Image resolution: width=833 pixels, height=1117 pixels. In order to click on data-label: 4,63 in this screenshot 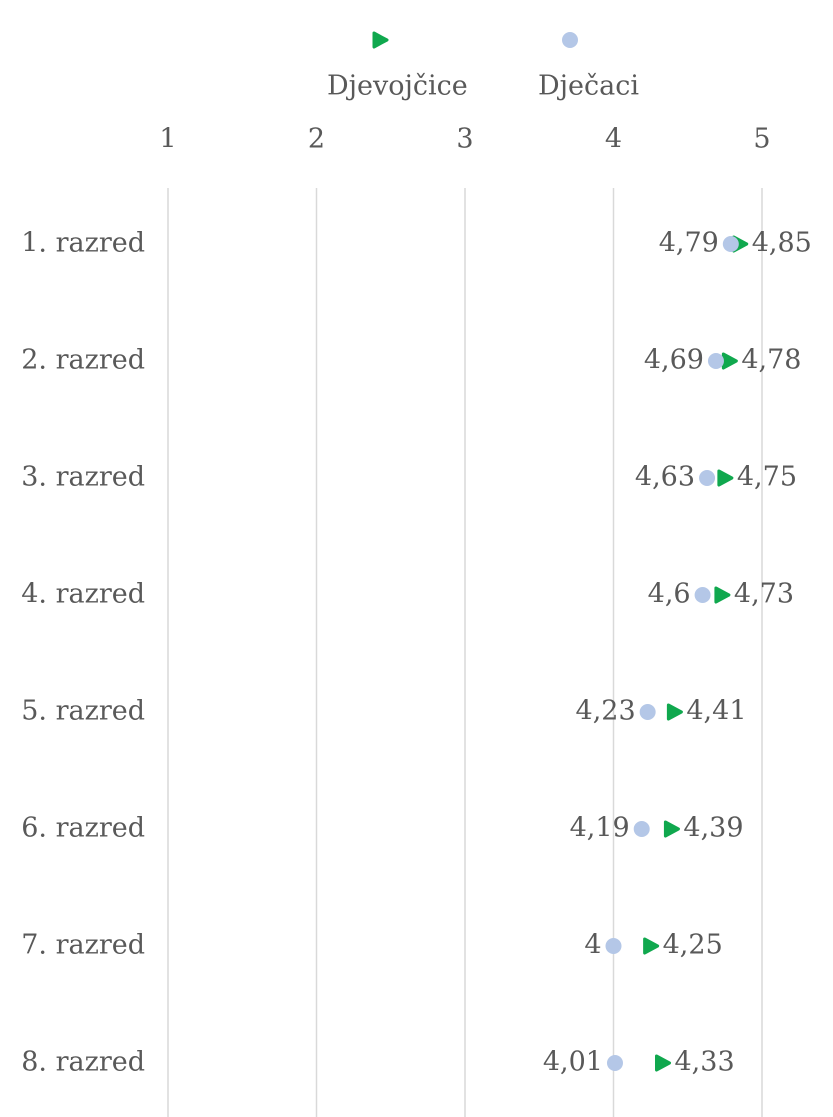, I will do `click(665, 477)`.